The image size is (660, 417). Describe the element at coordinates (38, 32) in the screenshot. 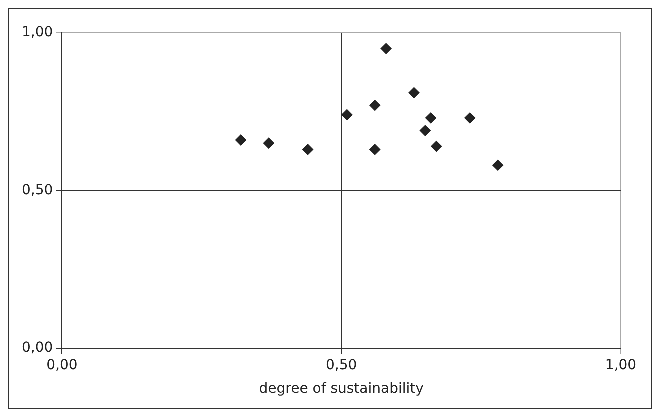

I see `y-tick-label: 1,00` at that location.